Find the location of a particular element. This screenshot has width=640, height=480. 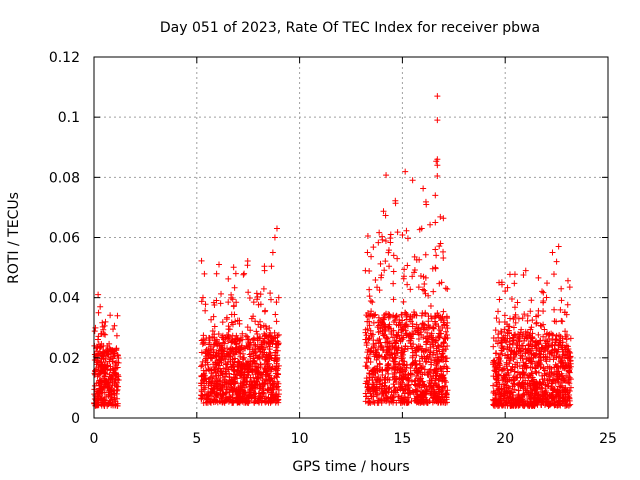

y-axis-label: ROTI / TECUs is located at coordinates (14, 238).